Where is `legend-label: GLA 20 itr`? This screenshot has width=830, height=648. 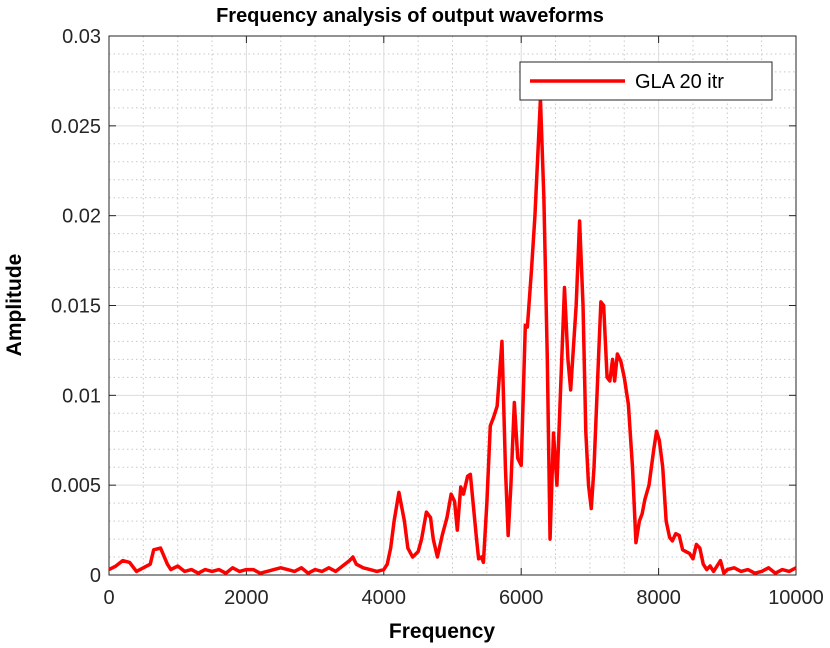 legend-label: GLA 20 itr is located at coordinates (679, 82).